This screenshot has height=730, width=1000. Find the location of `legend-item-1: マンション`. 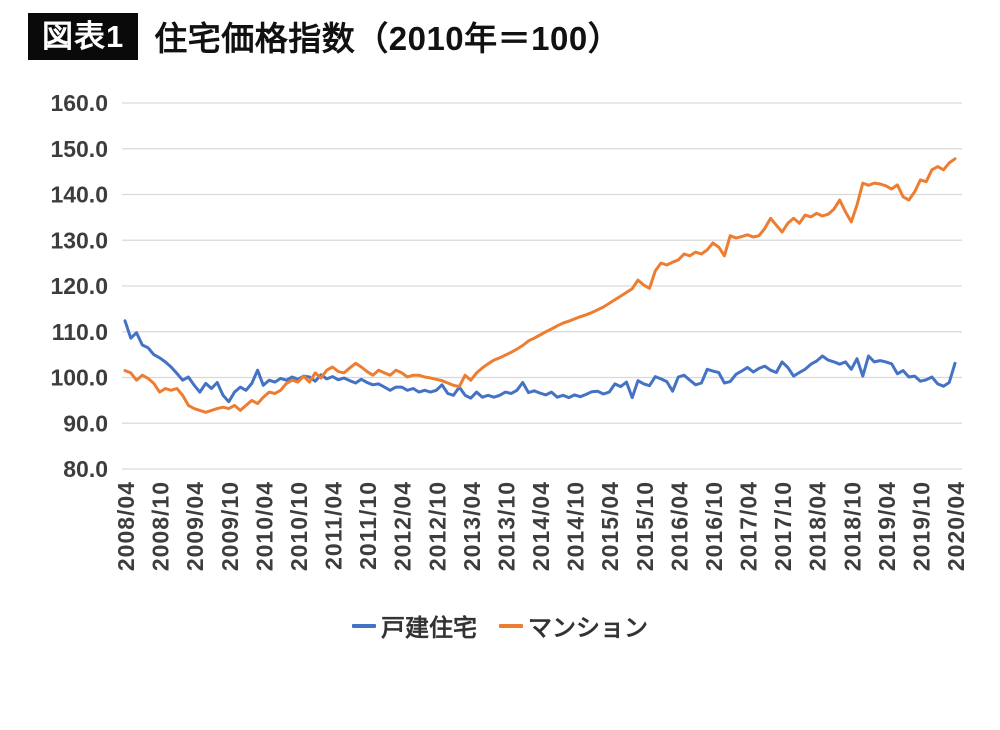

legend-item-1: マンション is located at coordinates (573, 625).